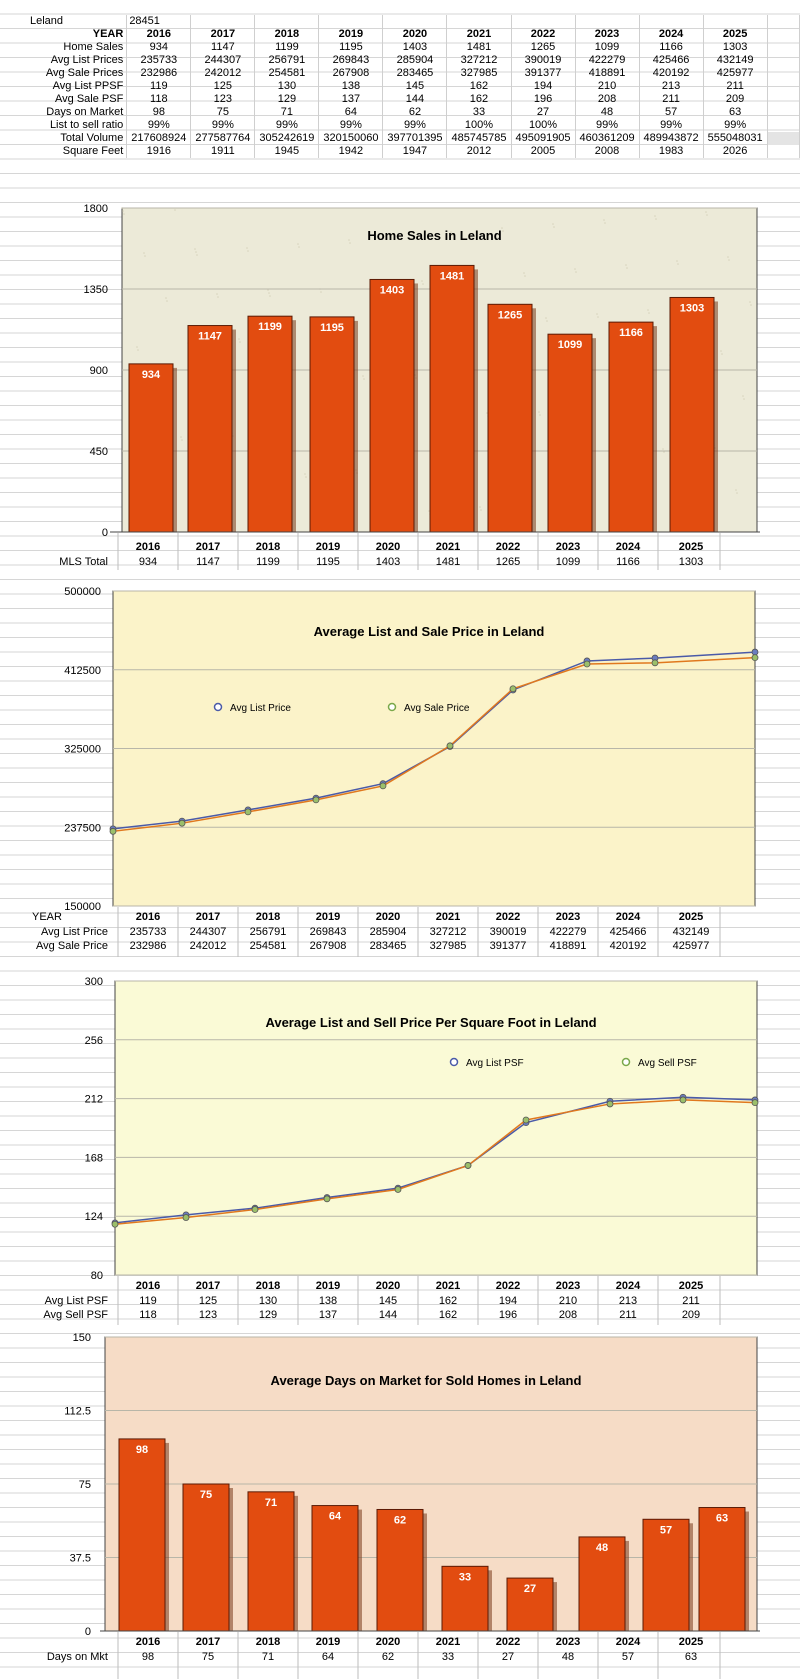  Describe the element at coordinates (351, 86) in the screenshot. I see `table-cell: 138` at that location.